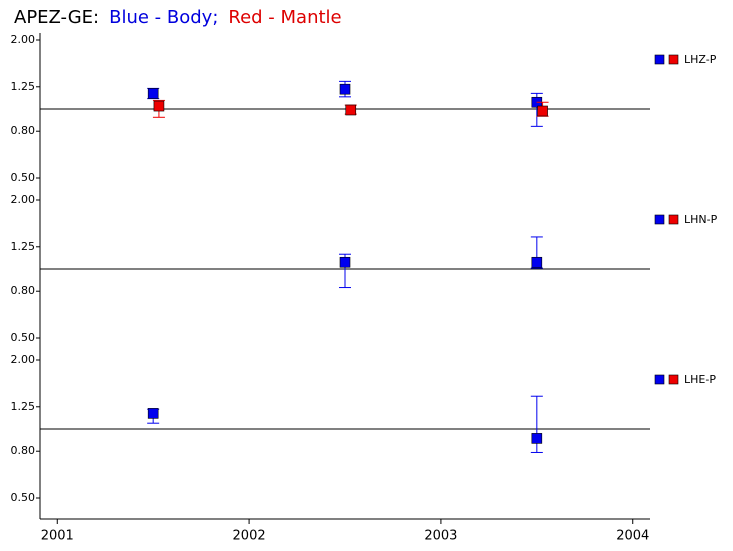 The image size is (733, 551). I want to click on x-tick-label: 2003, so click(440, 536).